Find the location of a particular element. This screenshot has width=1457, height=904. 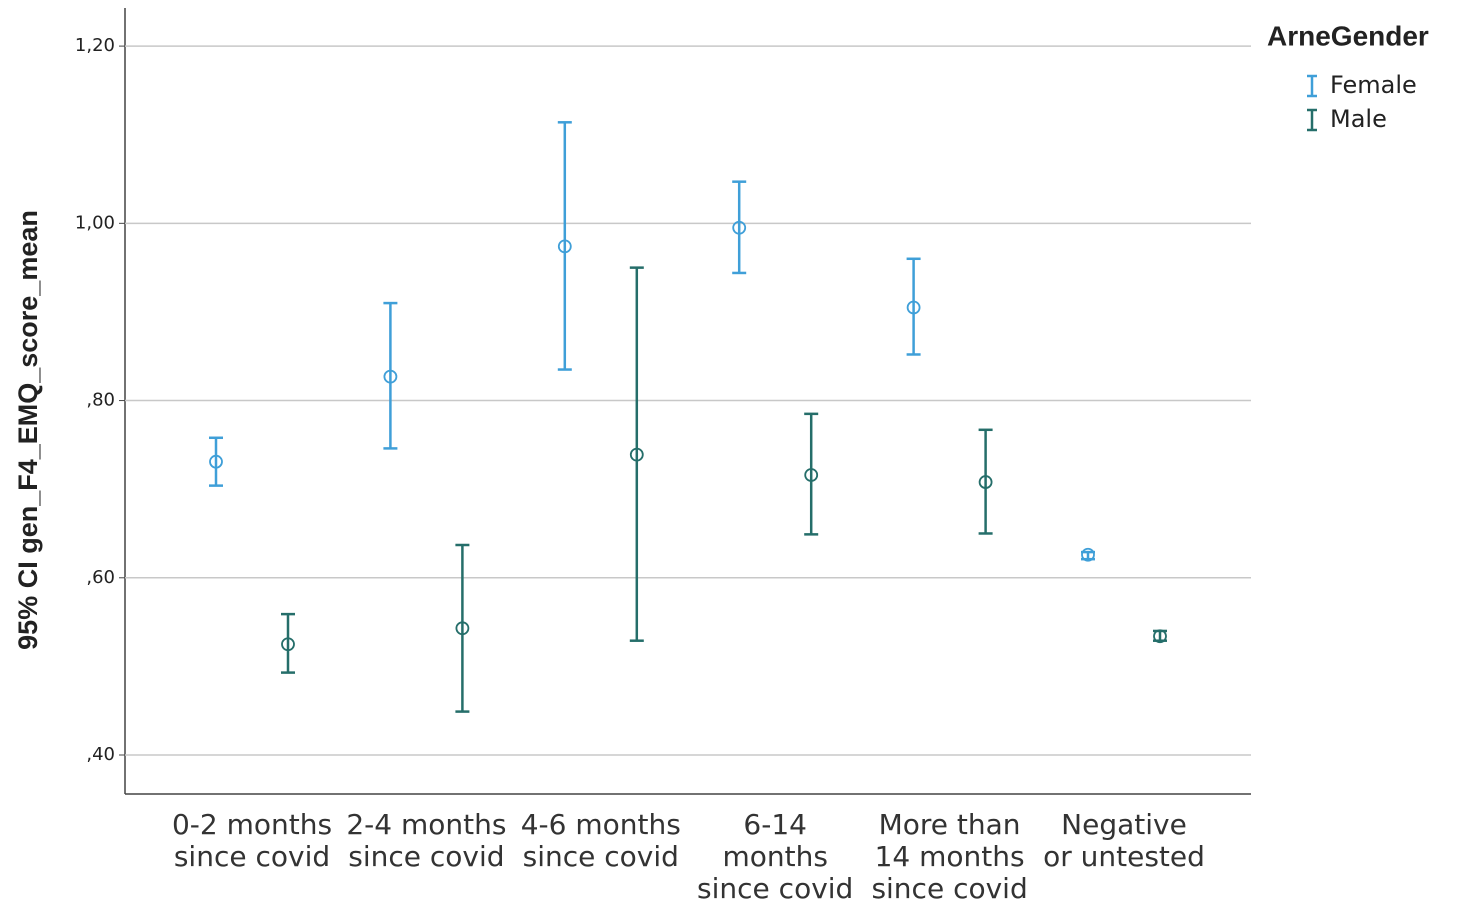

x-tick-label-line: or untested is located at coordinates (1124, 856).